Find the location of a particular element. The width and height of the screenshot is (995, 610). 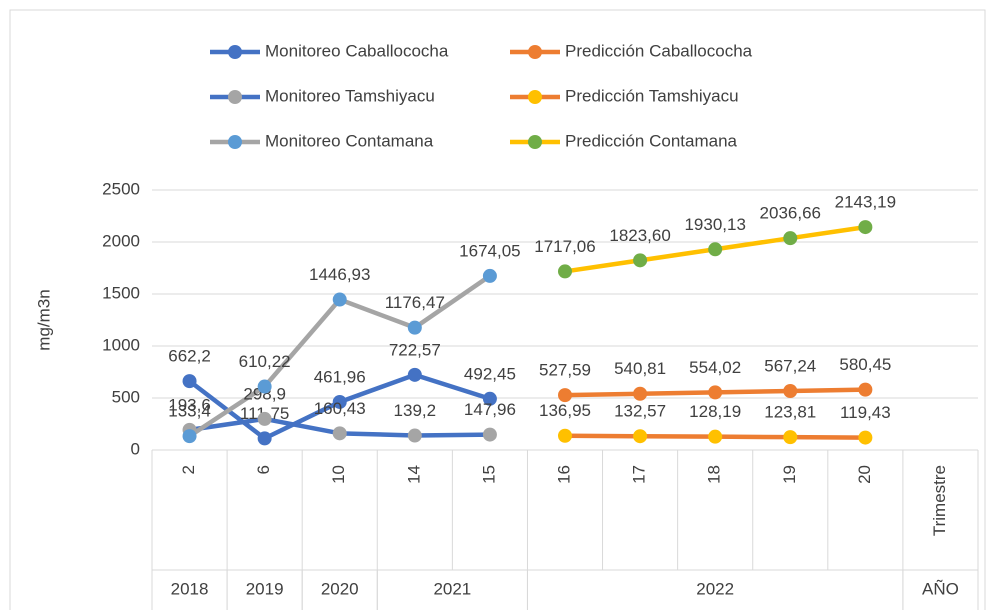

data-label: 160,43 is located at coordinates (340, 408).